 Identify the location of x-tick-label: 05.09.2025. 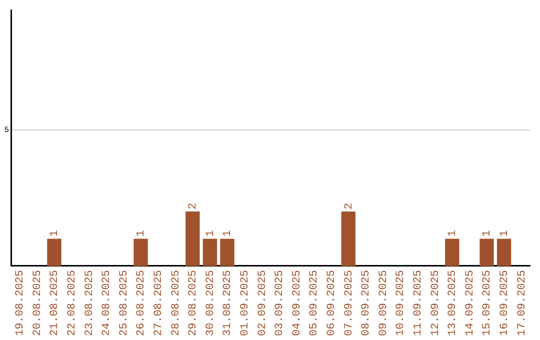
(314, 303).